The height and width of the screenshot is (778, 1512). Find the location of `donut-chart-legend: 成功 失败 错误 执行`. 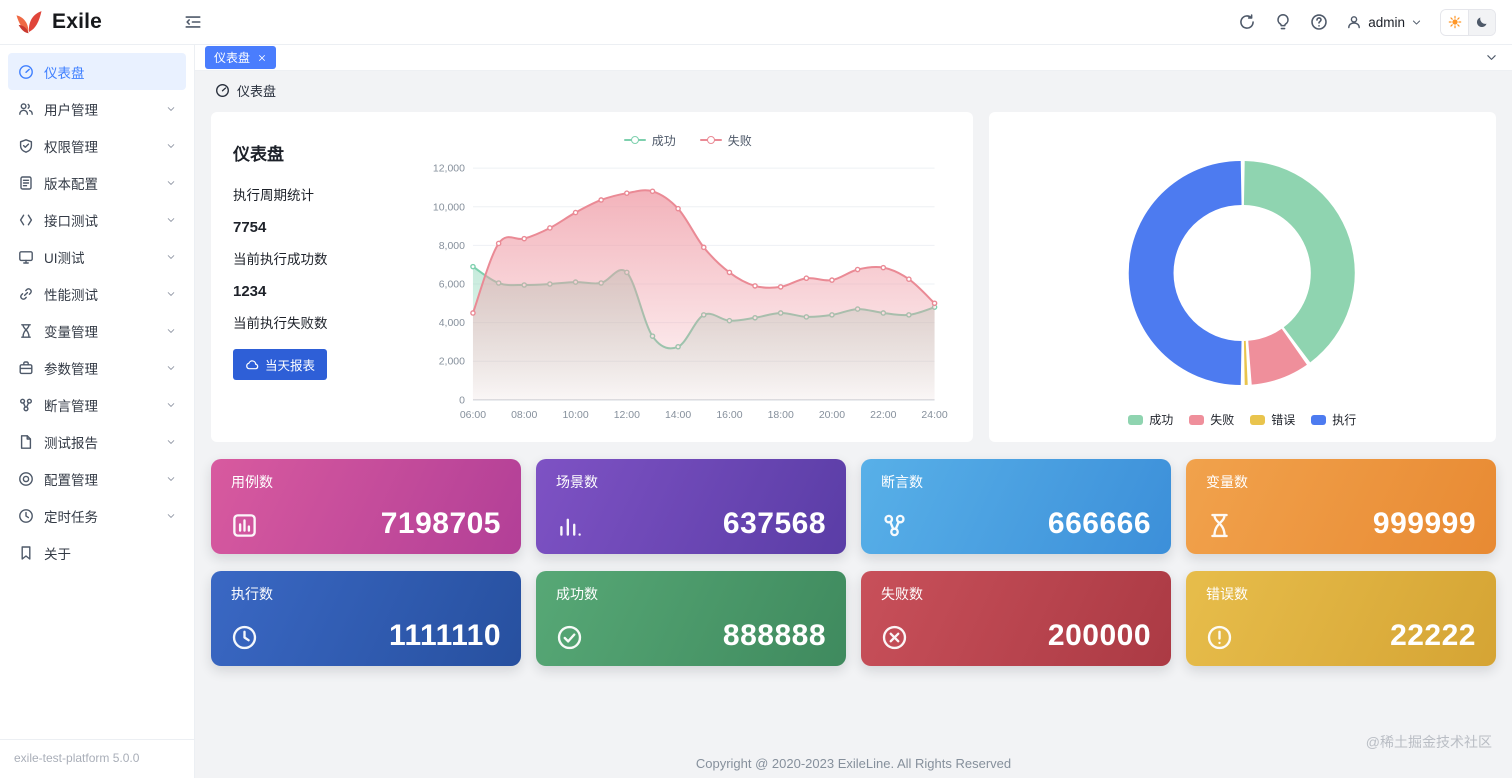

donut-chart-legend: 成功 失败 错误 执行 is located at coordinates (1242, 419).